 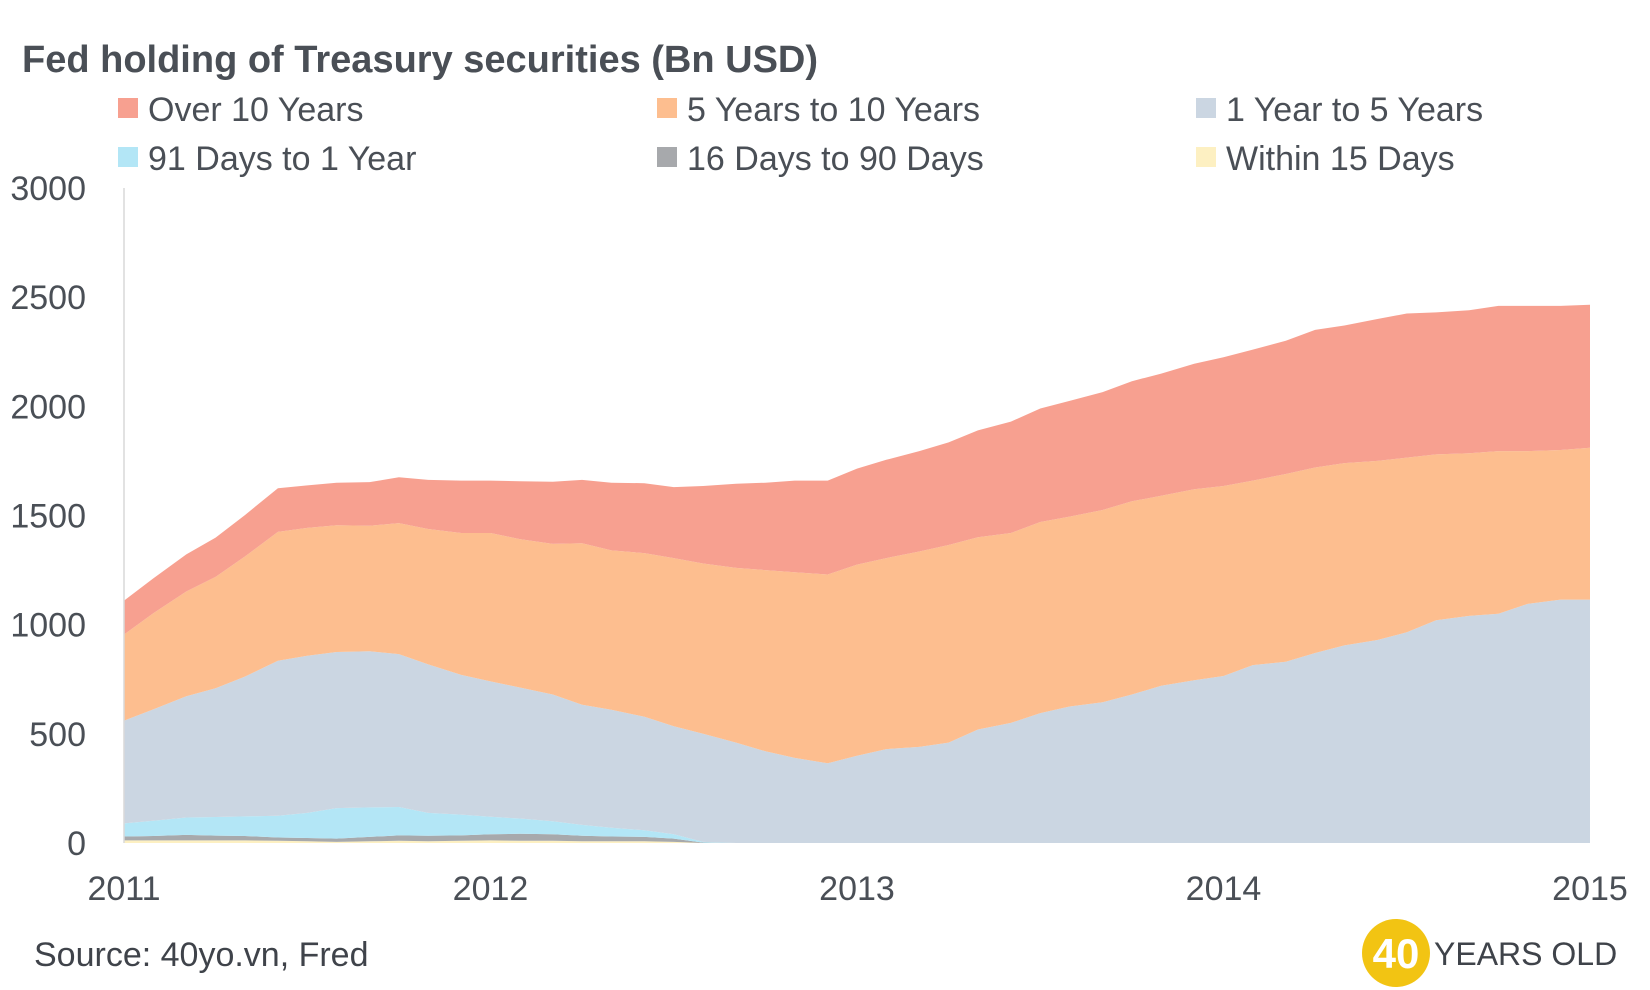 What do you see at coordinates (833, 110) in the screenshot?
I see `legend-label: 5 Years to 10 Years` at bounding box center [833, 110].